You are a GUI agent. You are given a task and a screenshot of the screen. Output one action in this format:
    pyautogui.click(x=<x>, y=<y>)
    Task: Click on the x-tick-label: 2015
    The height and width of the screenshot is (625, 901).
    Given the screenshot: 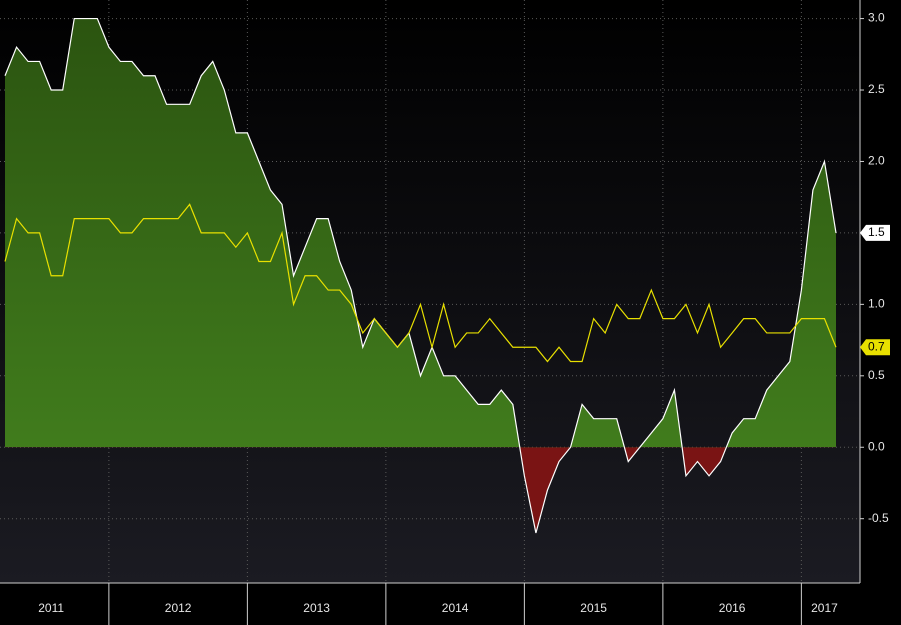 What is the action you would take?
    pyautogui.click(x=593, y=608)
    